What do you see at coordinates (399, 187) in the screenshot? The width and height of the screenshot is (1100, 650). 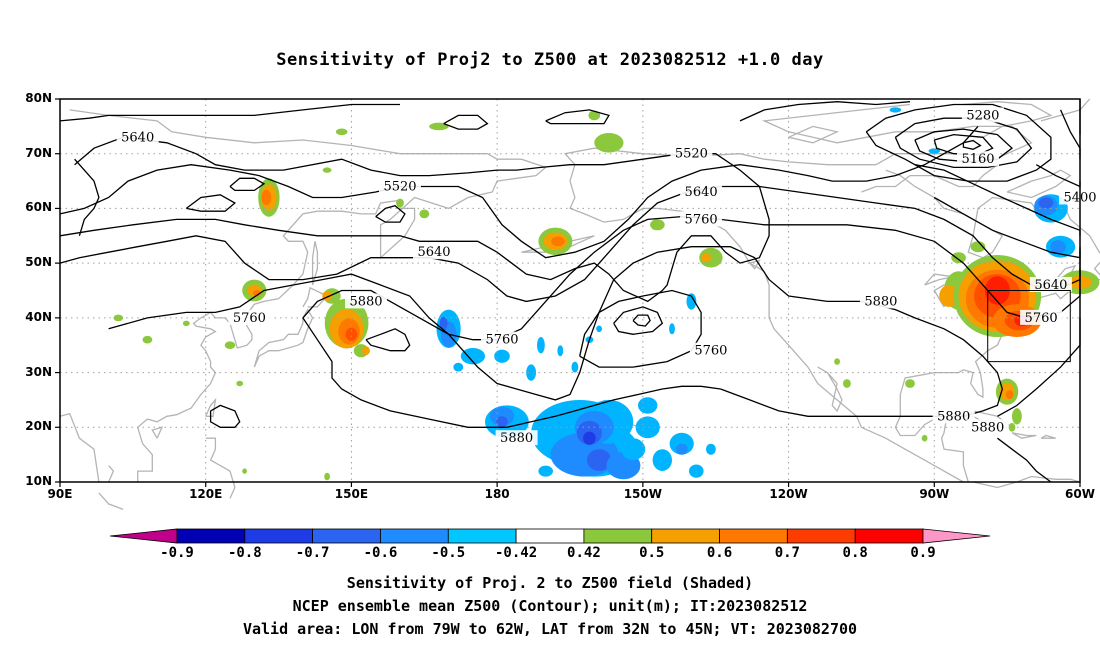 I see `contour-label: 5520` at bounding box center [399, 187].